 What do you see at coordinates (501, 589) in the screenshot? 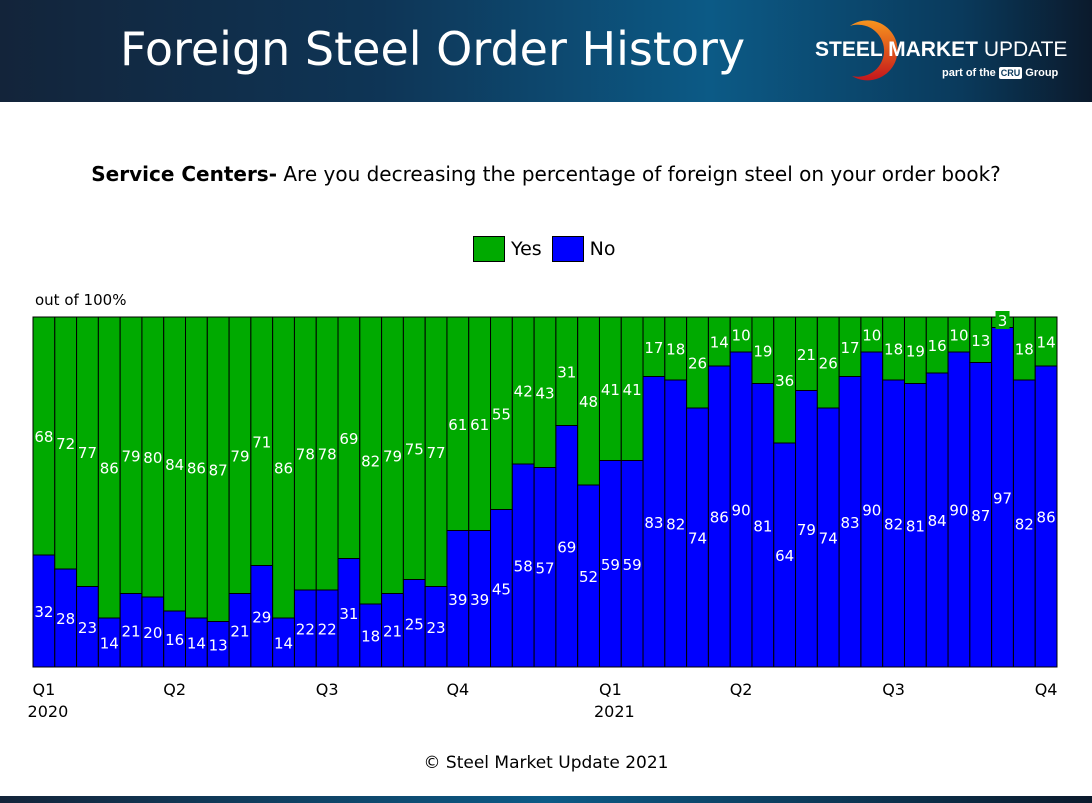
I see `data-label-no: 45` at bounding box center [501, 589].